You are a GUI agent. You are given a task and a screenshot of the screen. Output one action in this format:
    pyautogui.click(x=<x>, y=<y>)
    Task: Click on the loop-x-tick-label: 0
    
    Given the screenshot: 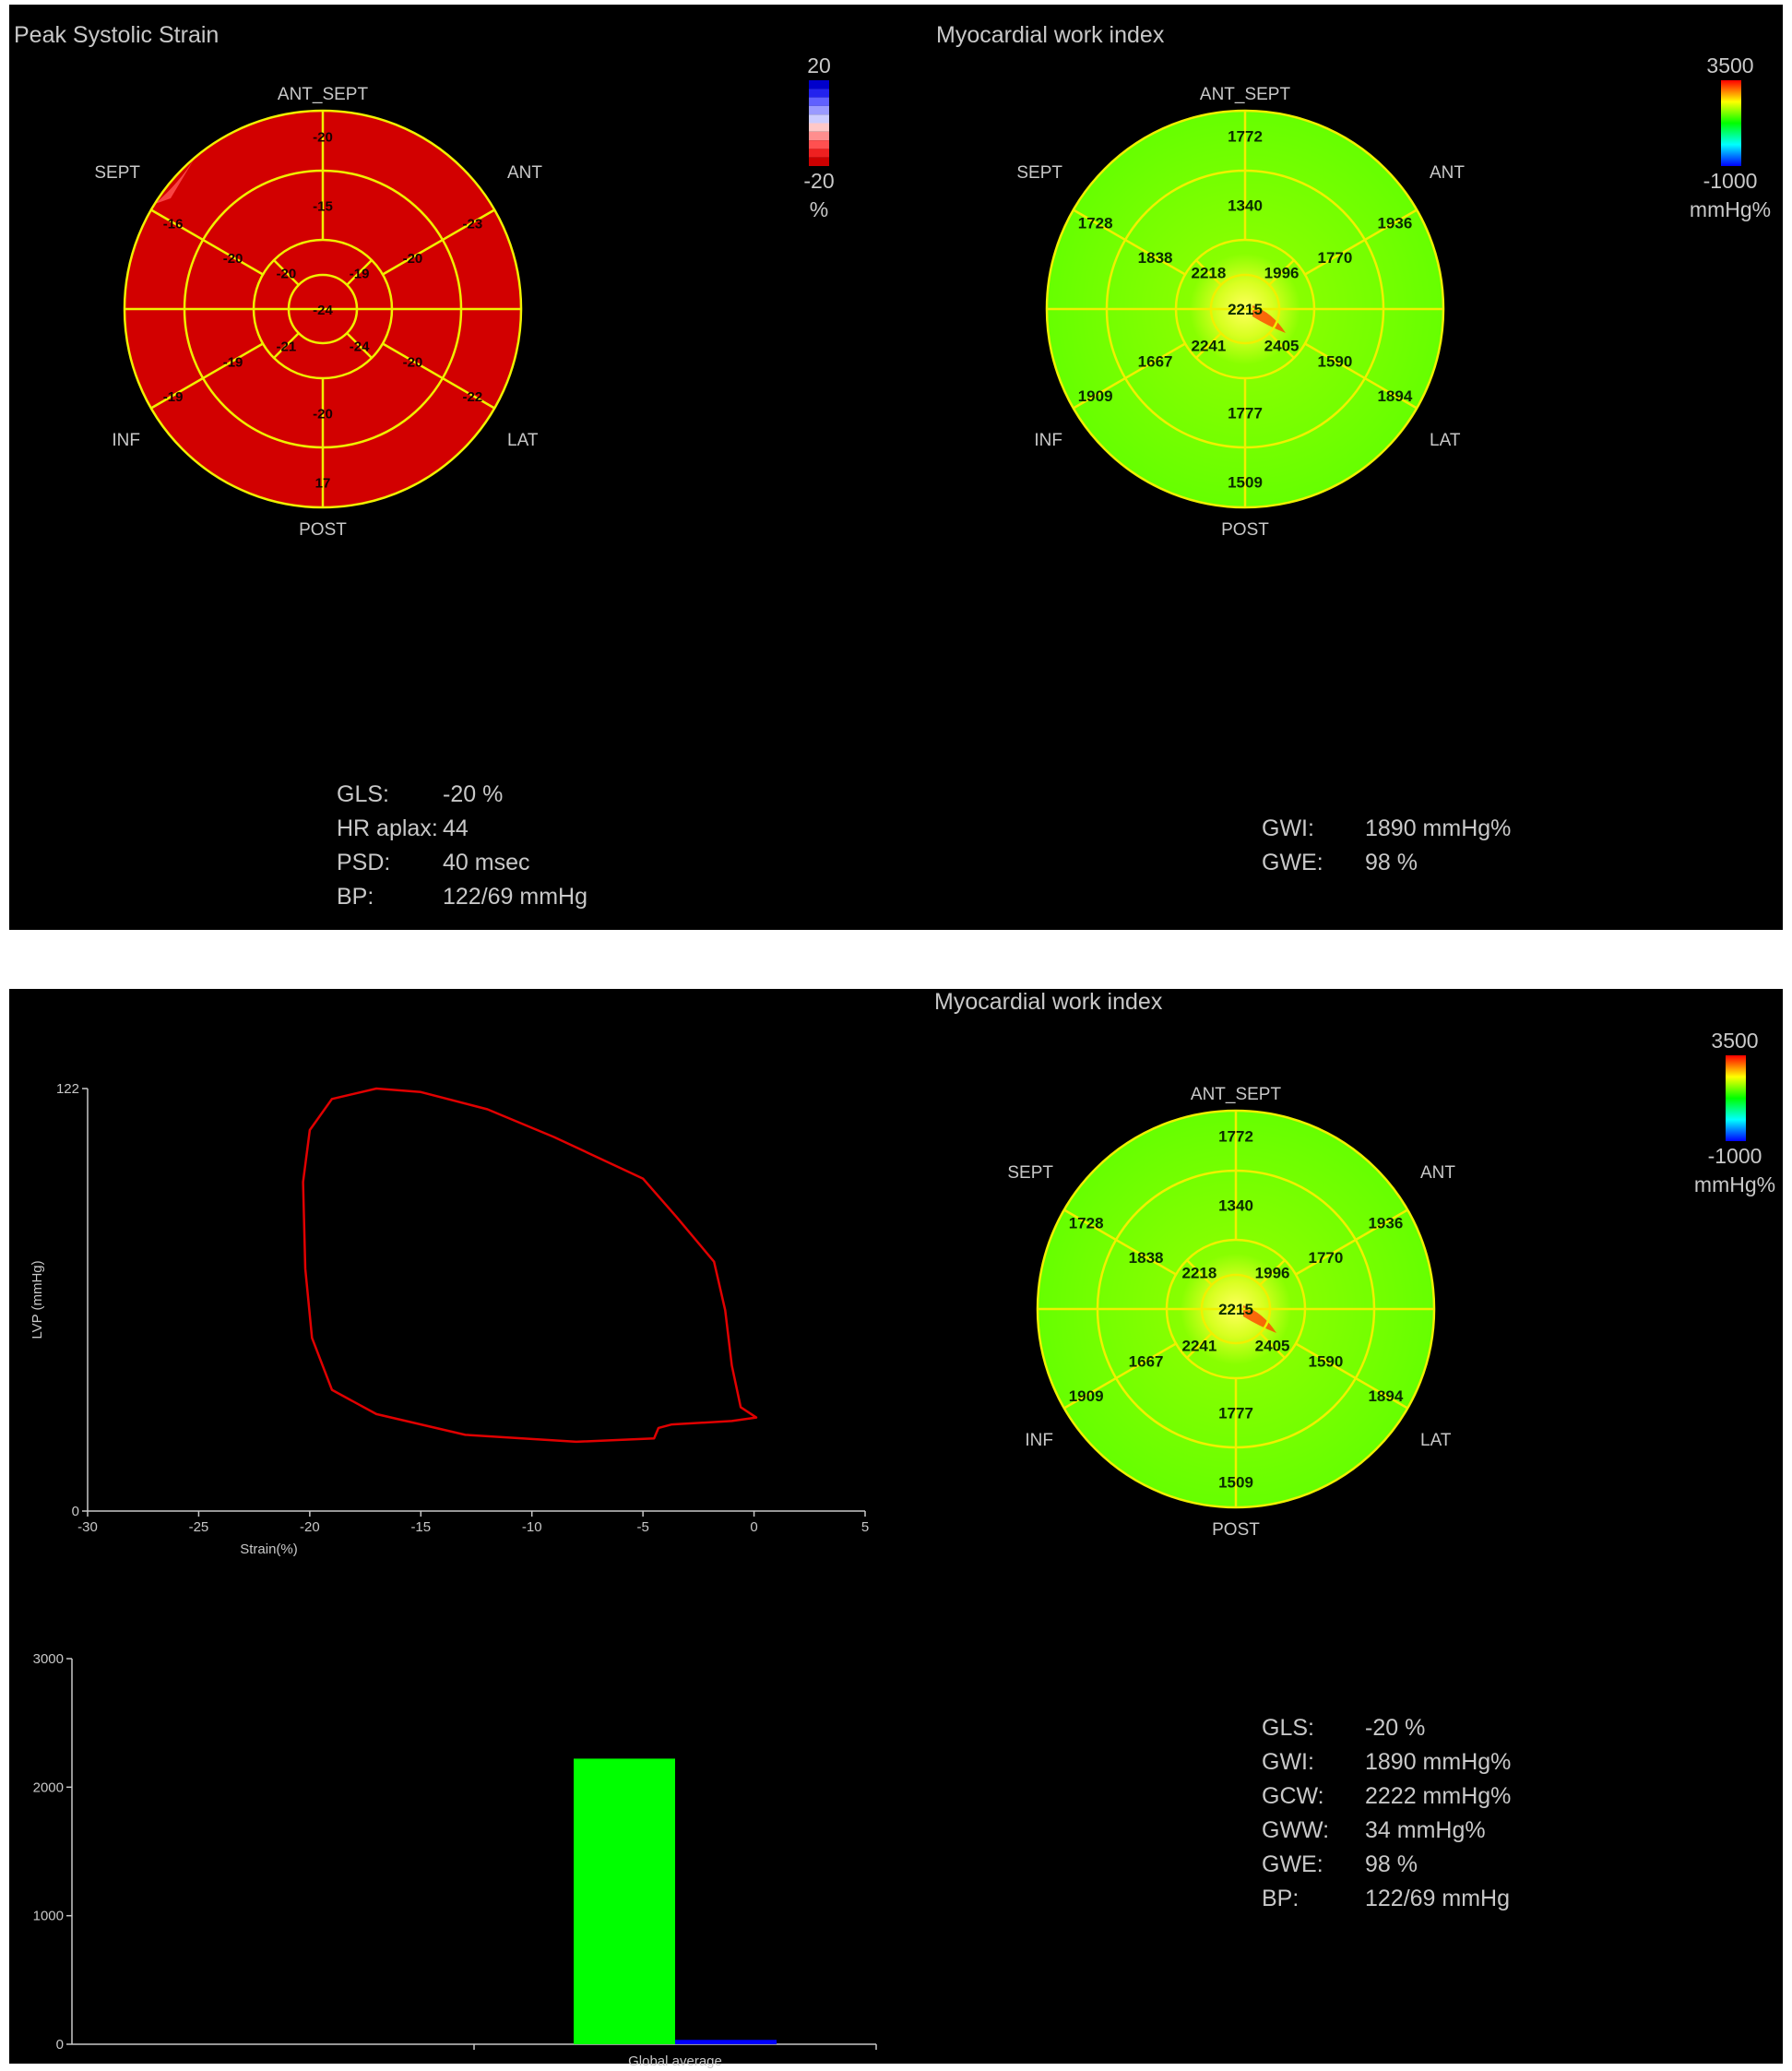 What is the action you would take?
    pyautogui.click(x=753, y=1527)
    